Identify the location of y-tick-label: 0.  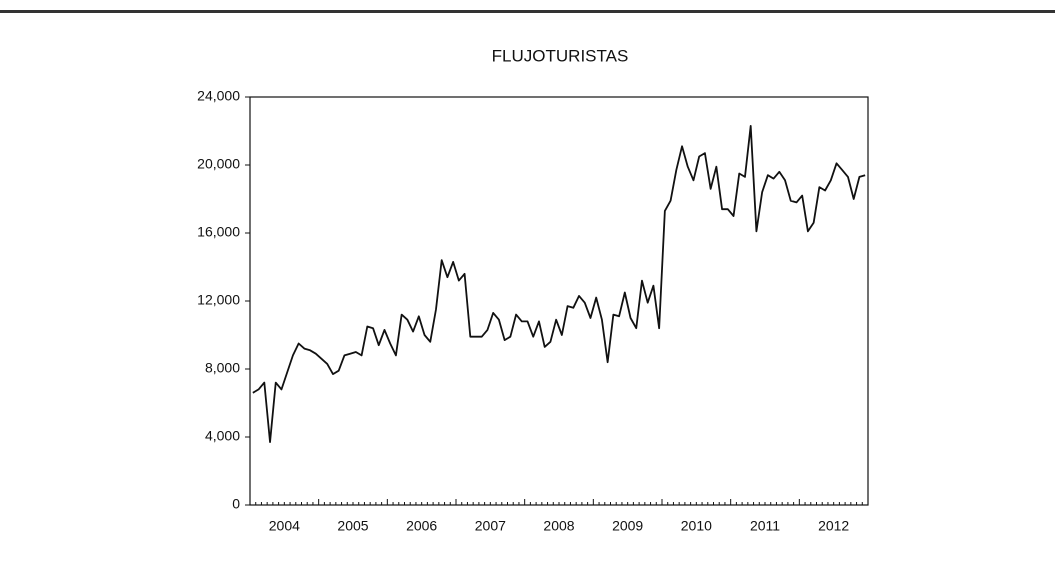
(236, 504).